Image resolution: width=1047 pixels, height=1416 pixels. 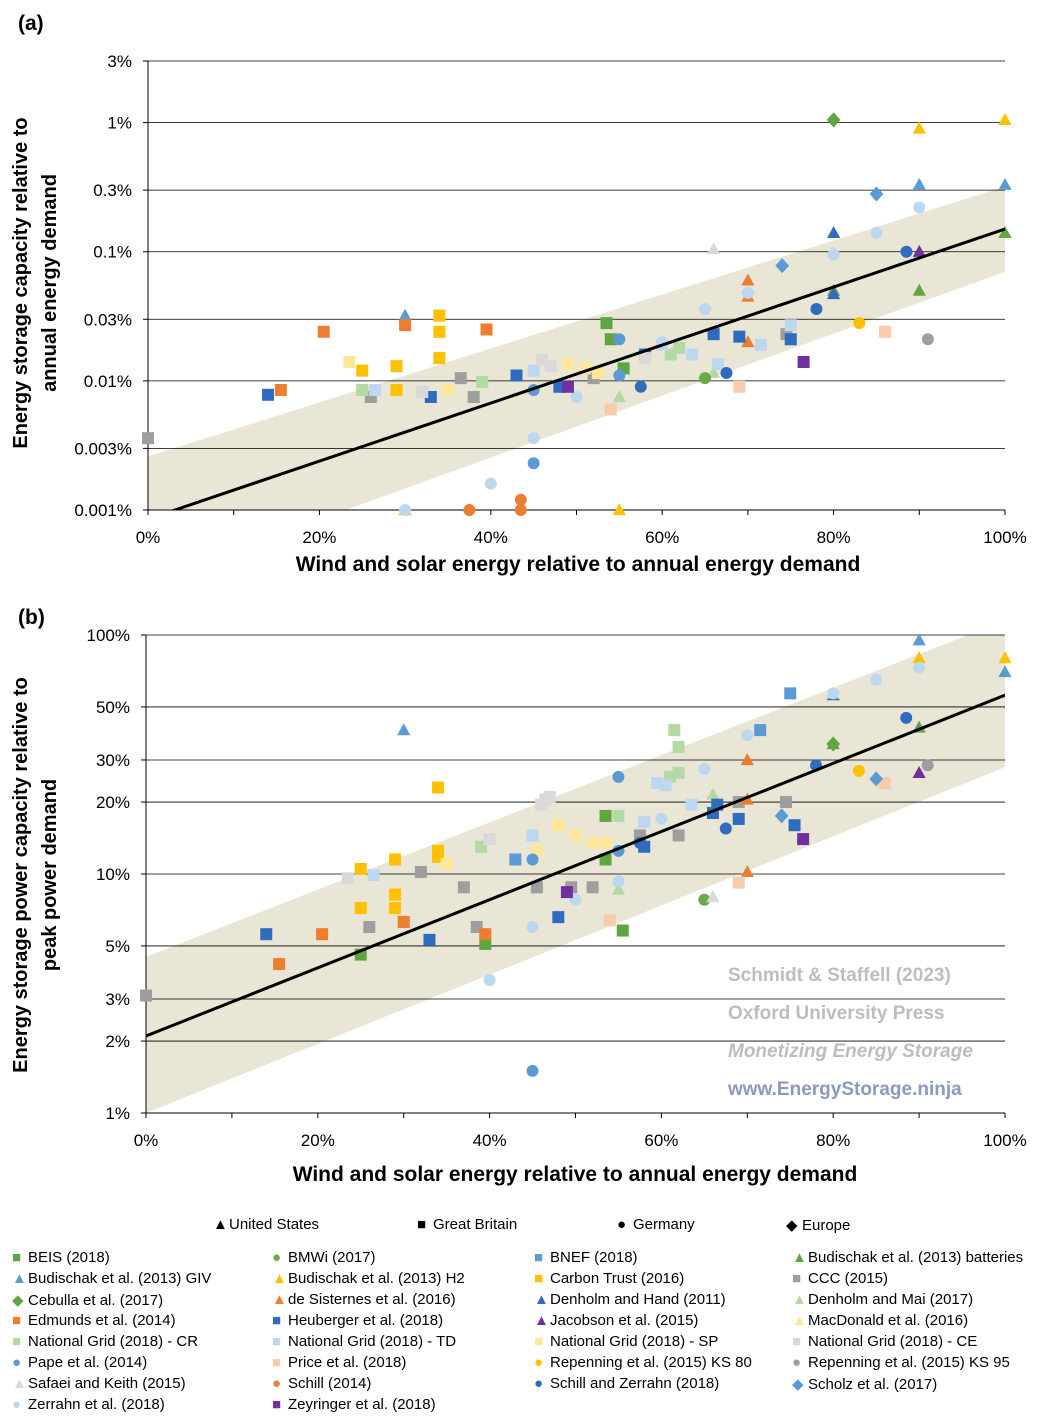 I want to click on series-legend-label: BEIS (2018), so click(x=69, y=1257).